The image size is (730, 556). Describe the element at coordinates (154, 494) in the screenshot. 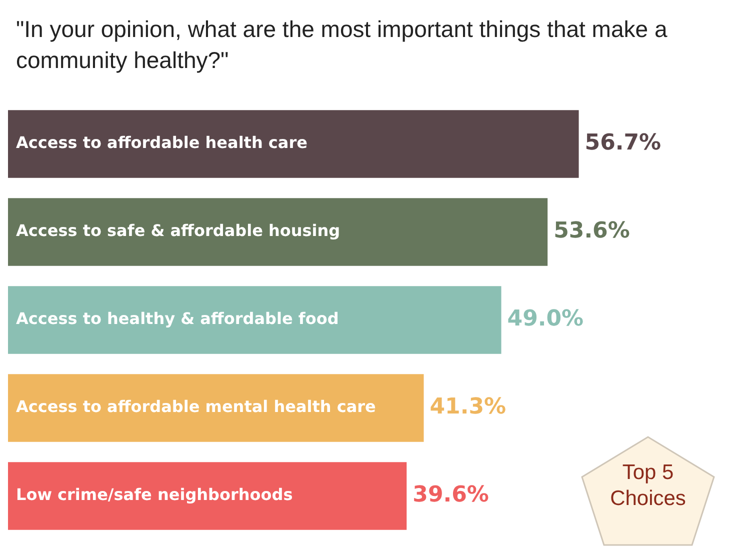

I see `y-tick-label: Low crime/safe neighborhoods` at that location.